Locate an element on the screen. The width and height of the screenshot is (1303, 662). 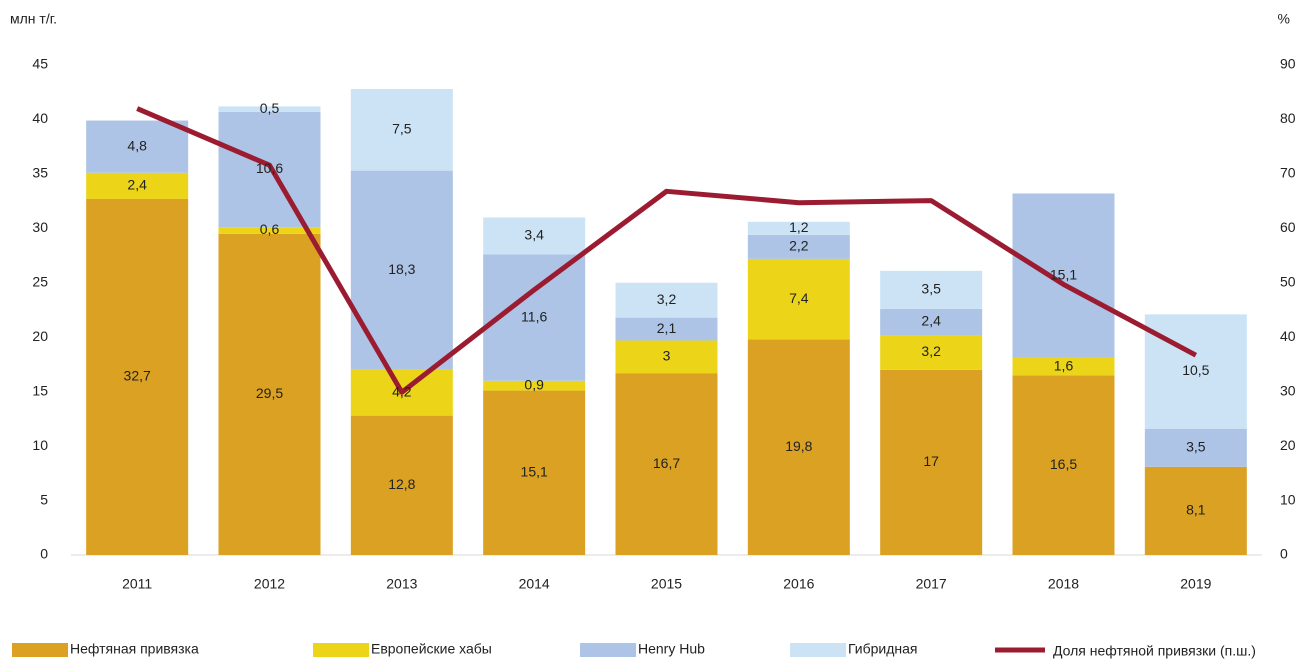
y-tick-label: 35 is located at coordinates (40, 173).